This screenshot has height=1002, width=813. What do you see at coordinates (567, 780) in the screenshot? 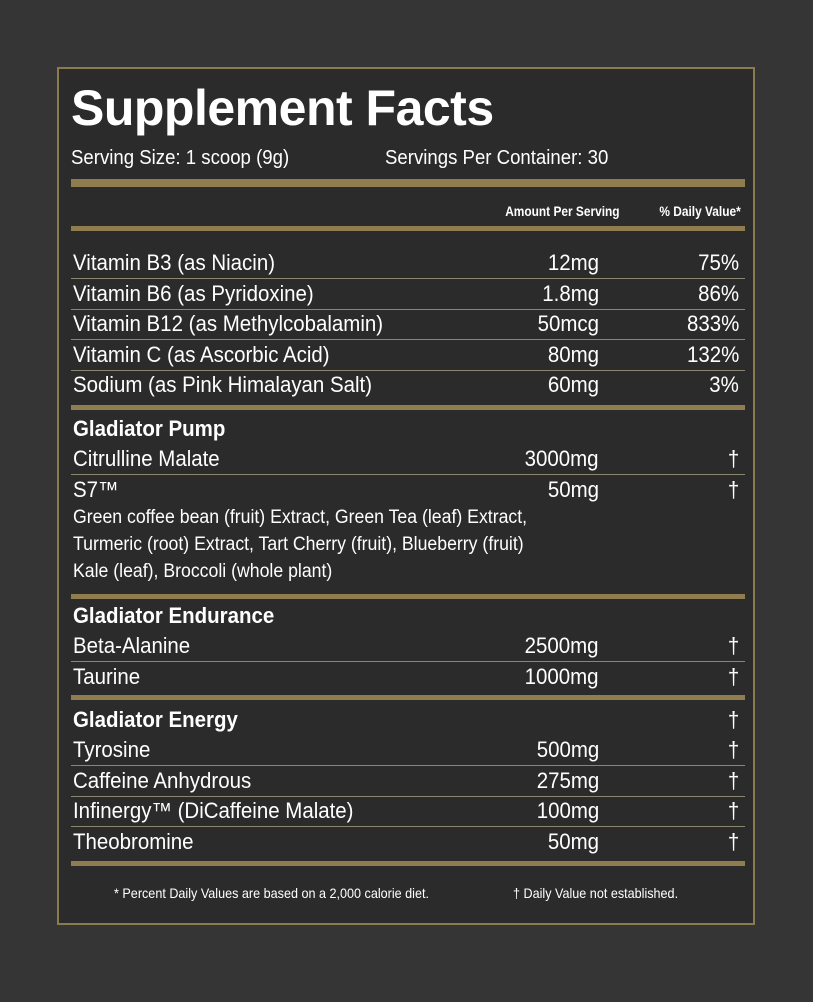
I see `ingredient-amount: 275mg` at bounding box center [567, 780].